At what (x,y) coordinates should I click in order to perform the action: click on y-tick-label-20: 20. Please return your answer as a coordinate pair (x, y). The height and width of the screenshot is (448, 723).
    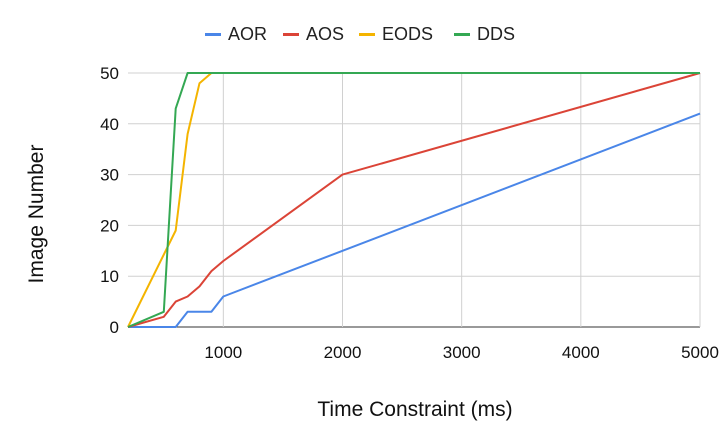
    Looking at the image, I should click on (109, 225).